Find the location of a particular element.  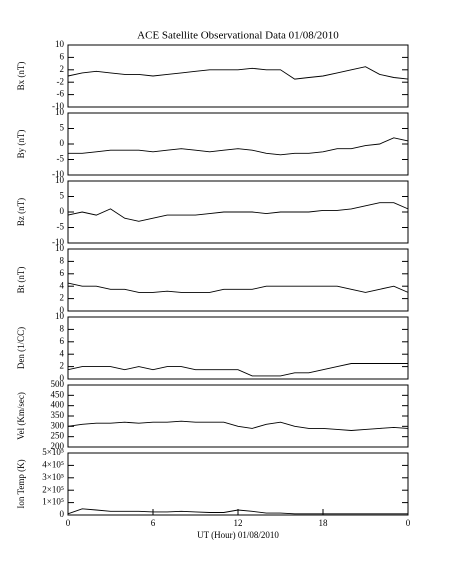

y-axis-label: Ion Temp (K) is located at coordinates (21, 483).